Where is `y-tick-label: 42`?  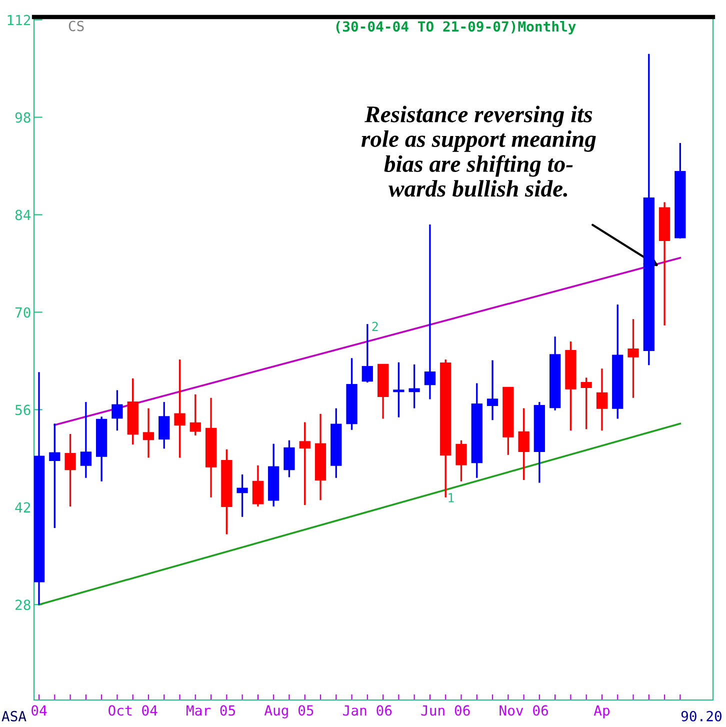
y-tick-label: 42 is located at coordinates (22, 507).